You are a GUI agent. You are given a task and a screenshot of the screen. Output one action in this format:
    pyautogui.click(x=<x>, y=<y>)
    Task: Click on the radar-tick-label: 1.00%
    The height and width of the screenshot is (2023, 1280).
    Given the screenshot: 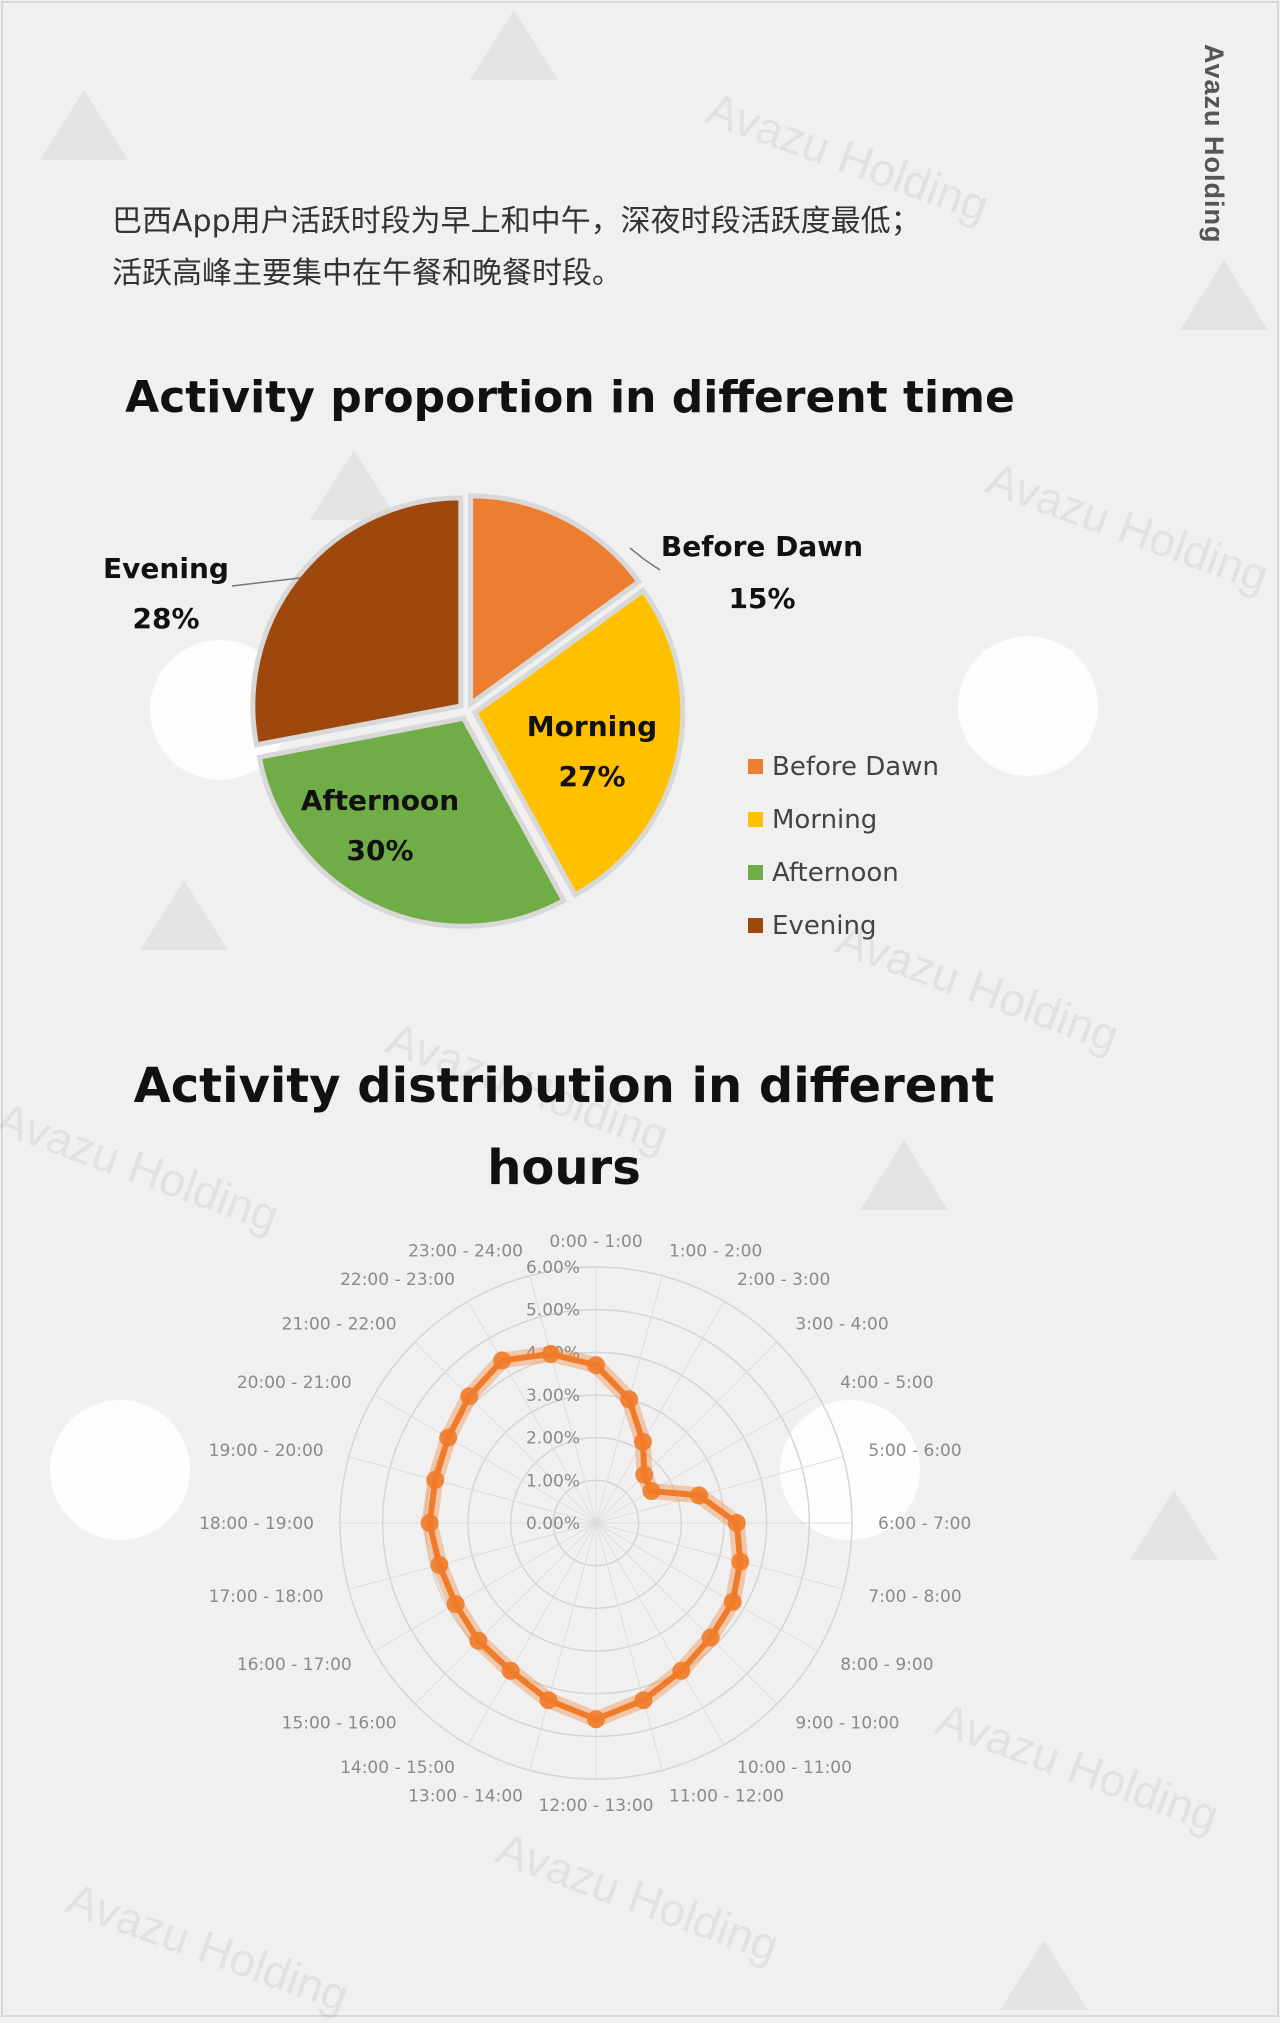 What is the action you would take?
    pyautogui.click(x=553, y=1481)
    